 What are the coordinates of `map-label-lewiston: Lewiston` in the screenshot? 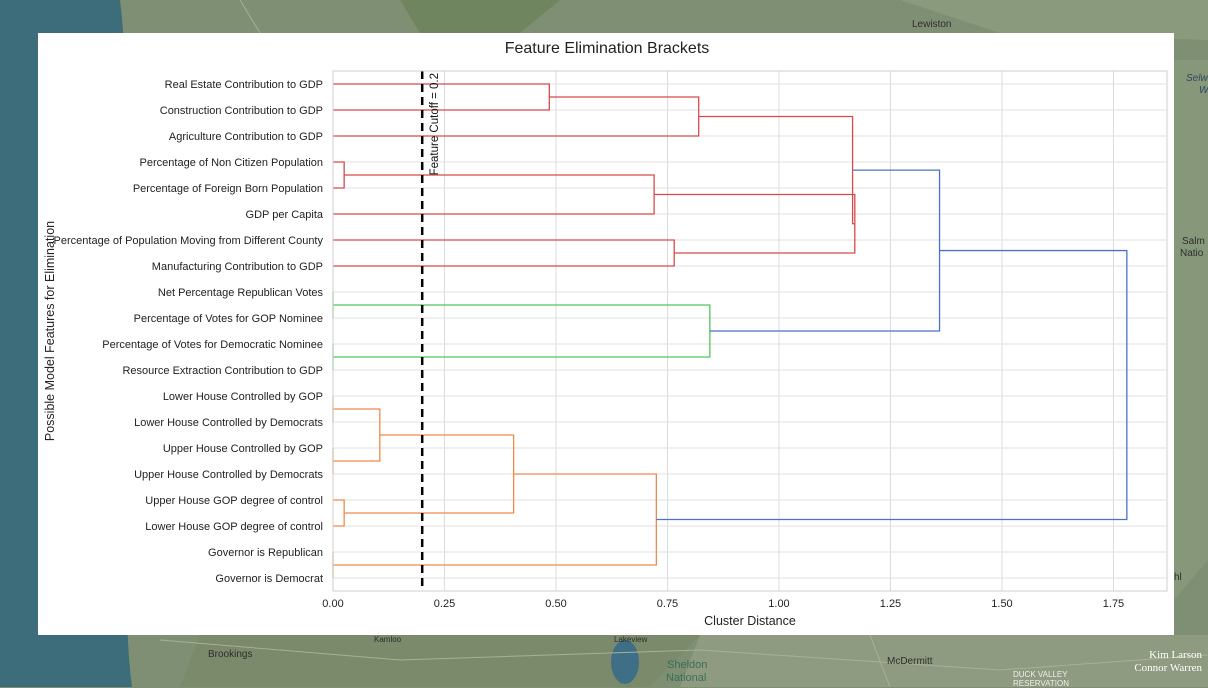 It's located at (932, 24).